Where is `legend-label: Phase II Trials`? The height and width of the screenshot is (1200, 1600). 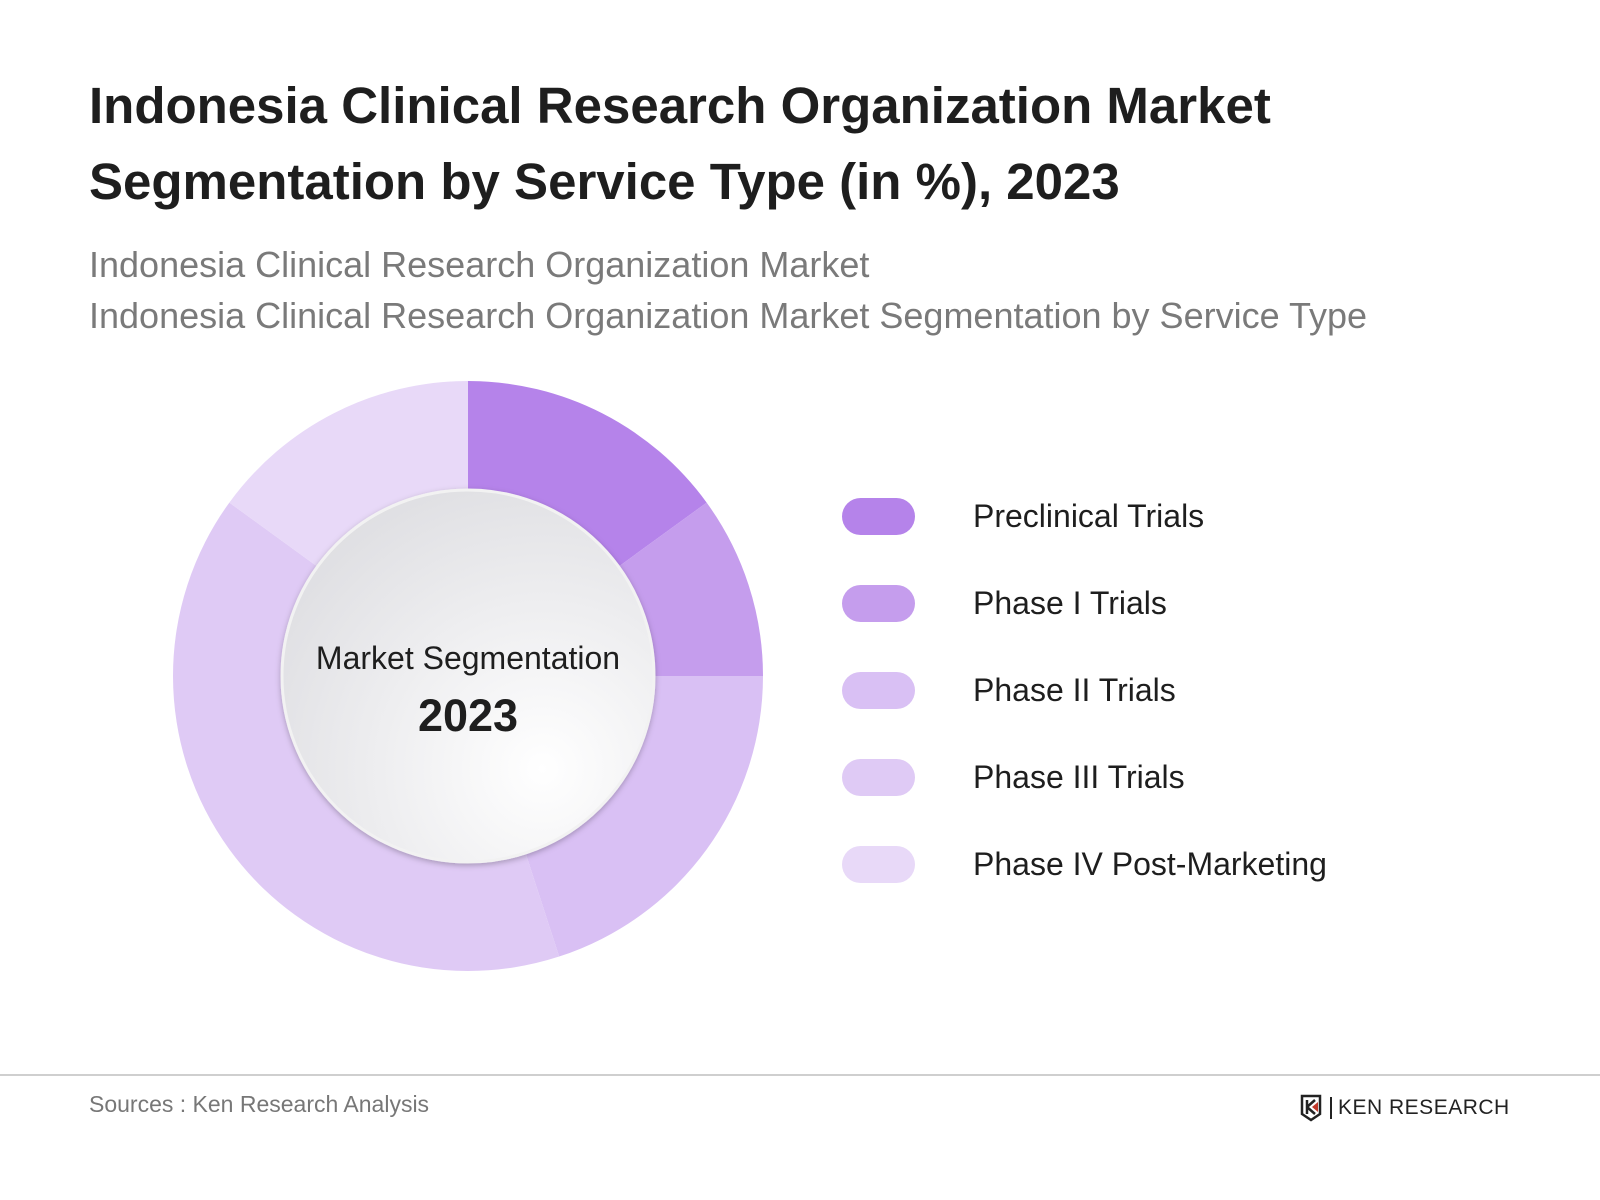
legend-label: Phase II Trials is located at coordinates (1074, 689).